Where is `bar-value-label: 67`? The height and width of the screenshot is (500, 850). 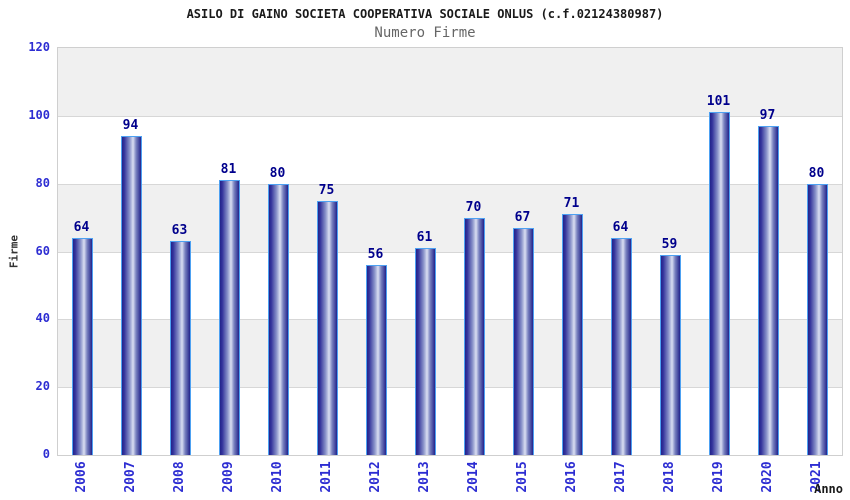 bar-value-label: 67 is located at coordinates (522, 217).